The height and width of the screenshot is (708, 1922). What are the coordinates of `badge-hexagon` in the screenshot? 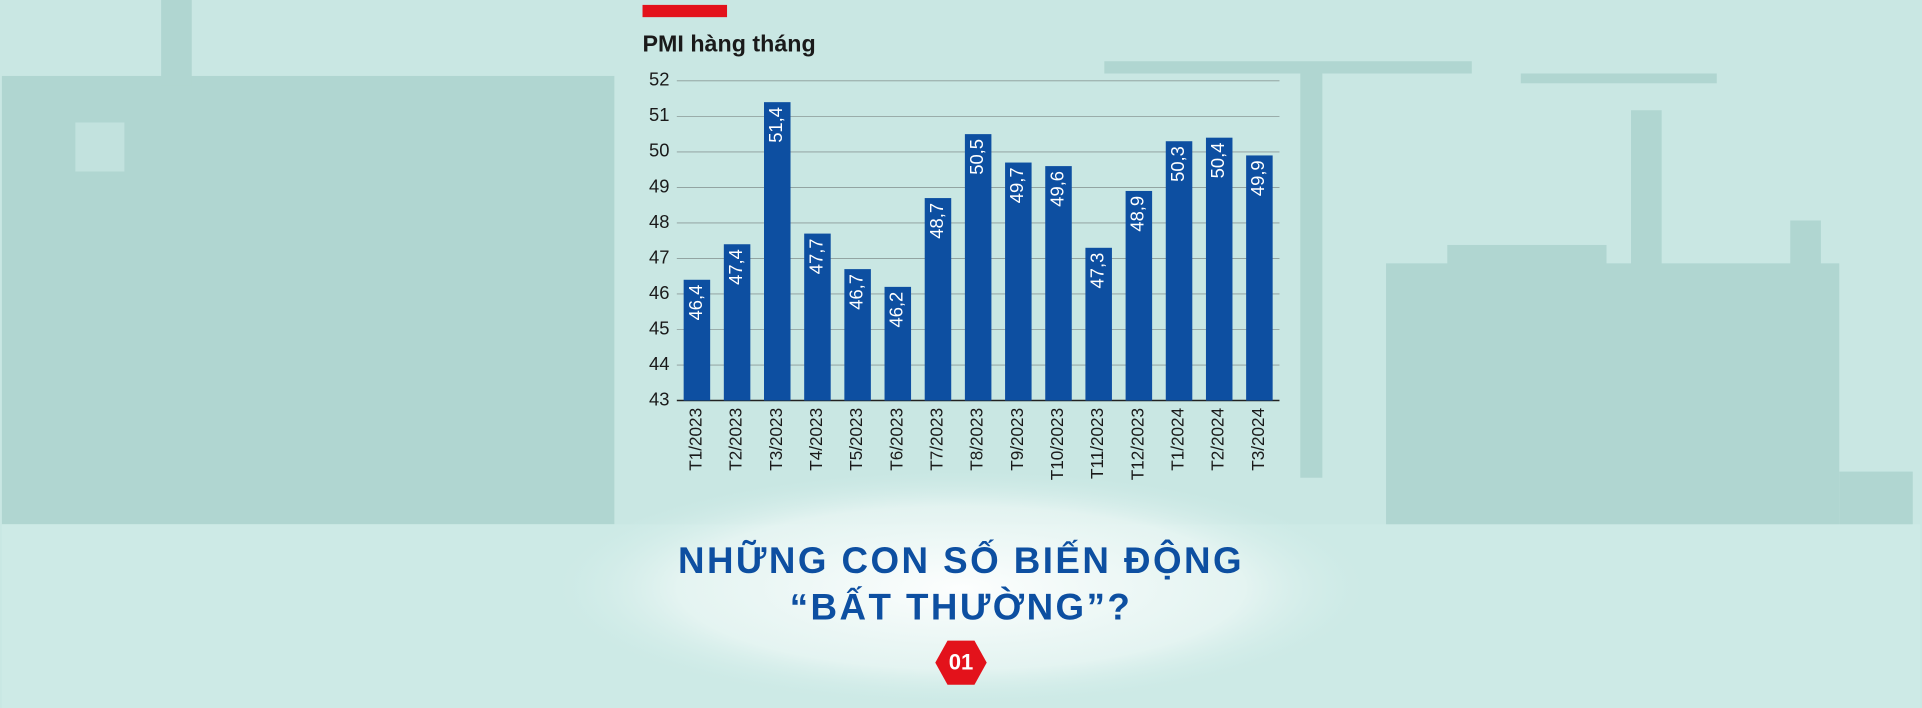 It's located at (961, 662).